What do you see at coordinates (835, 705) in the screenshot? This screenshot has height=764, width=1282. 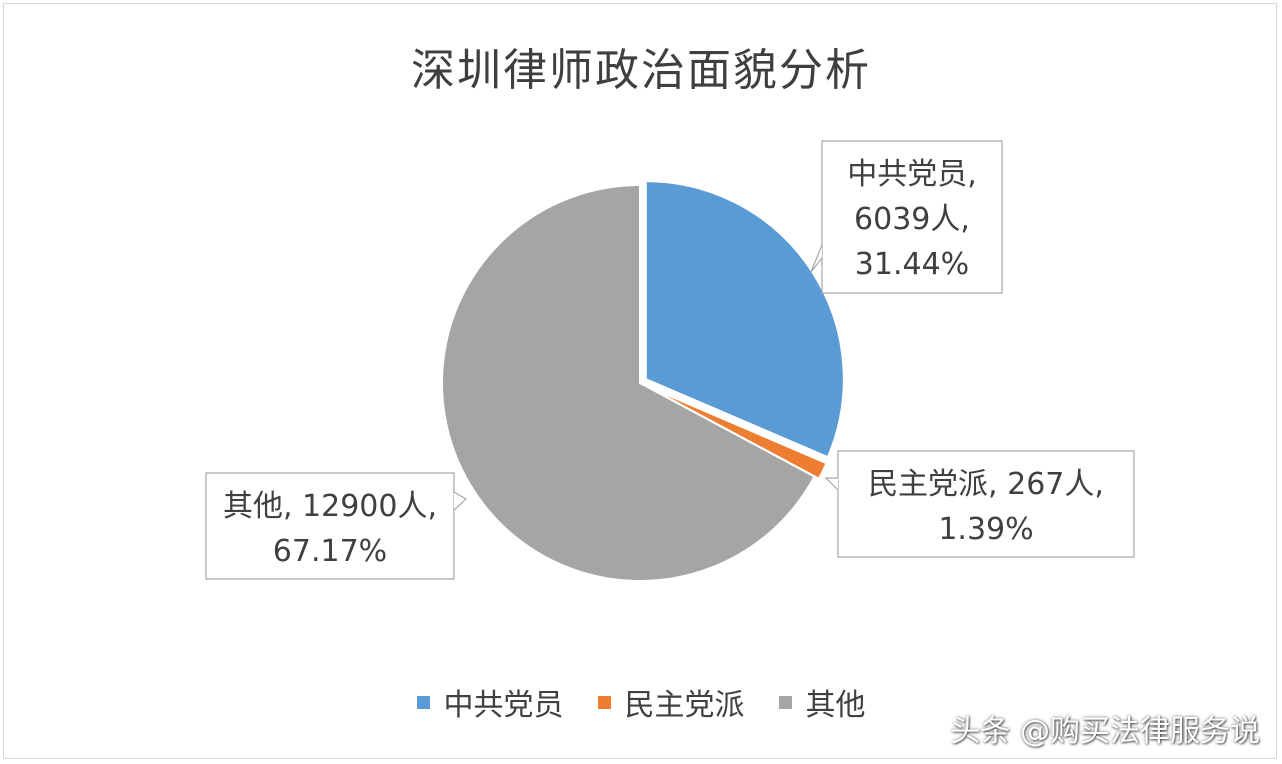 I see `legend-label-other: 其他` at bounding box center [835, 705].